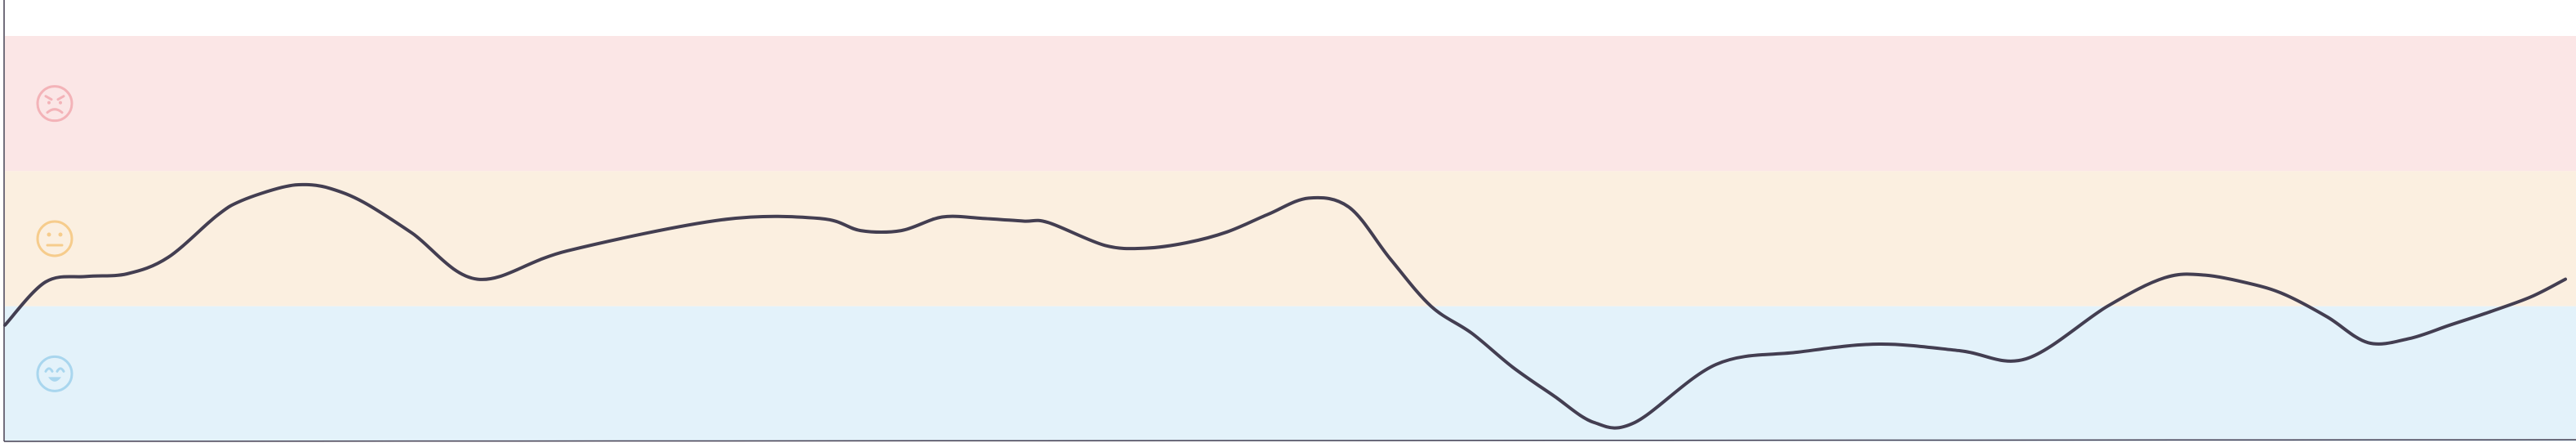 The width and height of the screenshot is (2576, 443). I want to click on mood-icons, so click(55, 239).